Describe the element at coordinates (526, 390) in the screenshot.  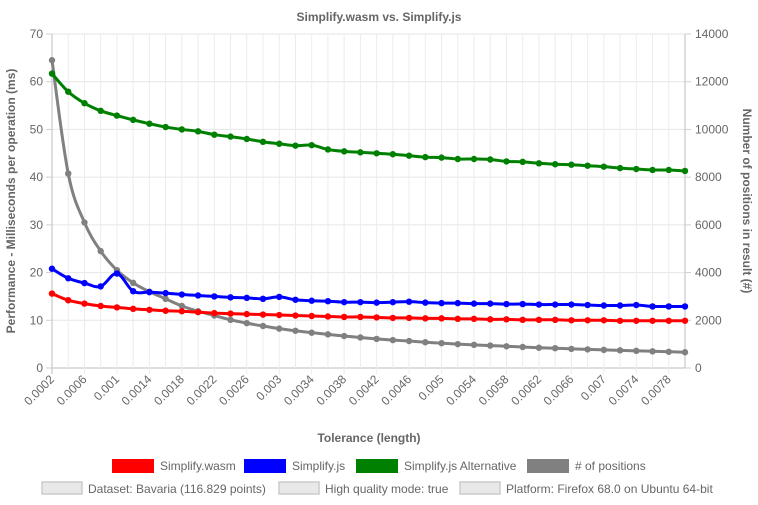
I see `x-tick-label: 0.0062` at that location.